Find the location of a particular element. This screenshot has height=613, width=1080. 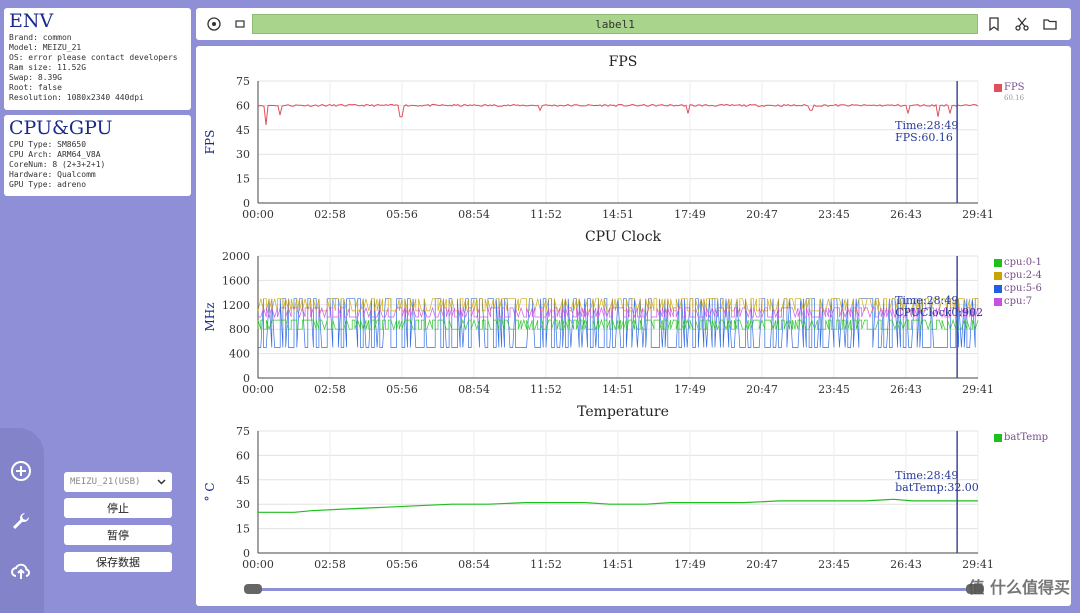

cpu-chart-title: CPU Clock is located at coordinates (623, 237).